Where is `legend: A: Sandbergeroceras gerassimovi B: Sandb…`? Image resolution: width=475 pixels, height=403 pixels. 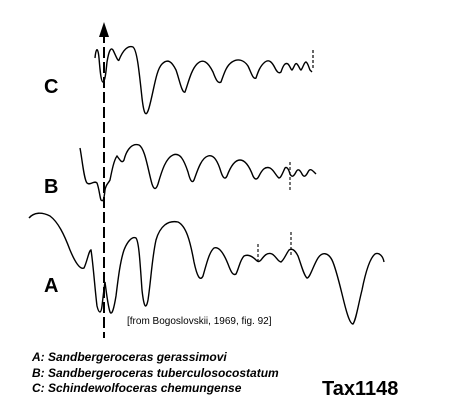
legend: A: Sandbergeroceras gerassimovi B: Sandb… is located at coordinates (155, 373).